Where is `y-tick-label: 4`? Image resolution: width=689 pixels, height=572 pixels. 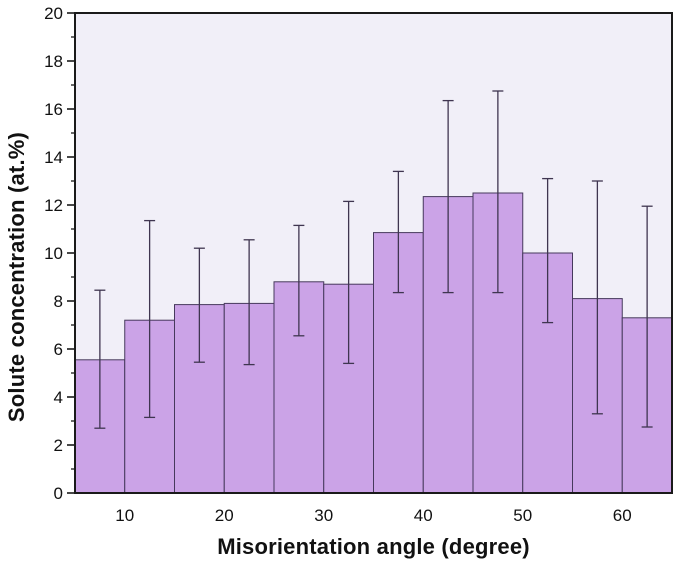
y-tick-label: 4 is located at coordinates (58, 397).